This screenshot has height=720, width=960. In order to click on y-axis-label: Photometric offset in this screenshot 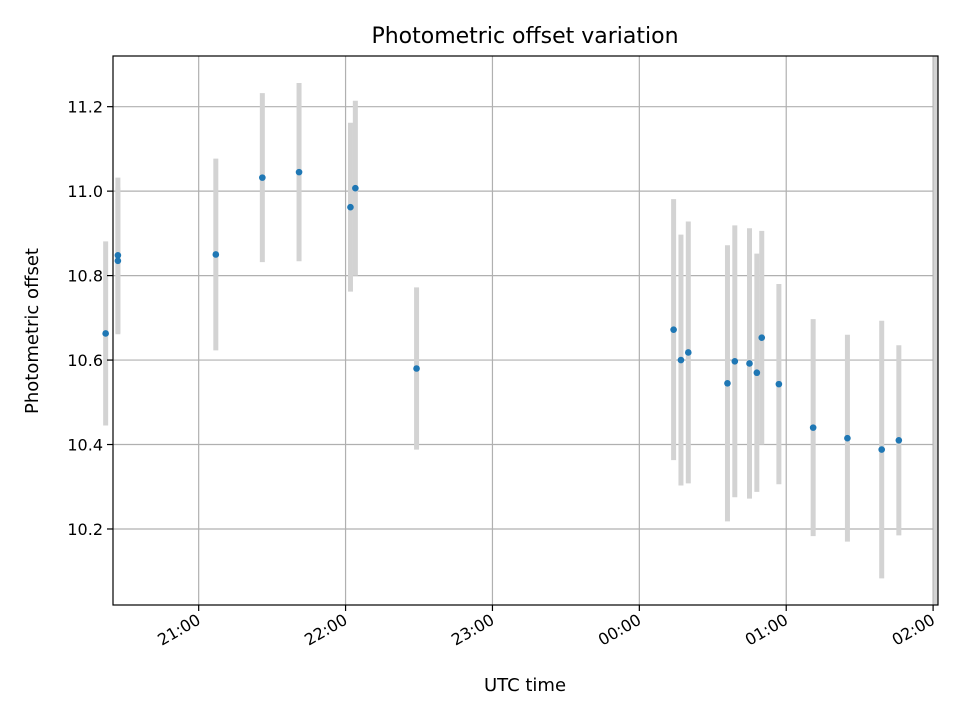, I will do `click(32, 331)`.